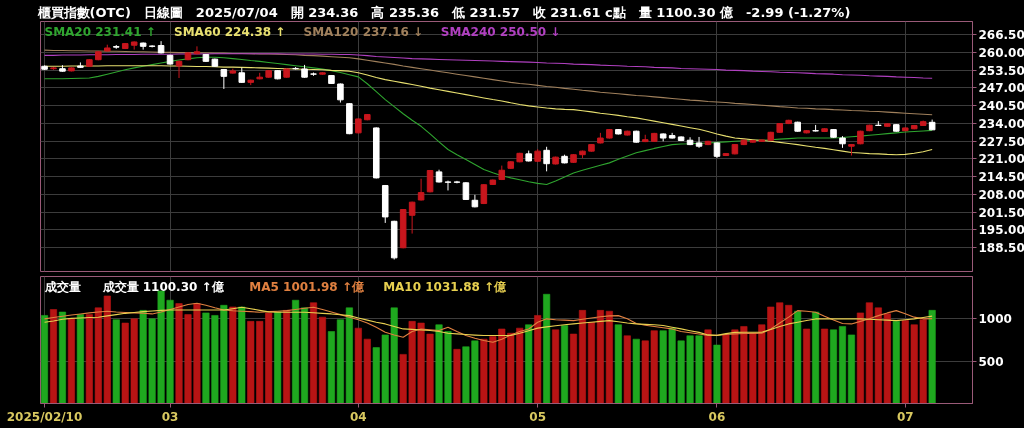 The height and width of the screenshot is (428, 1024). I want to click on series-label: SMA240 250.50 ↓, so click(500, 31).